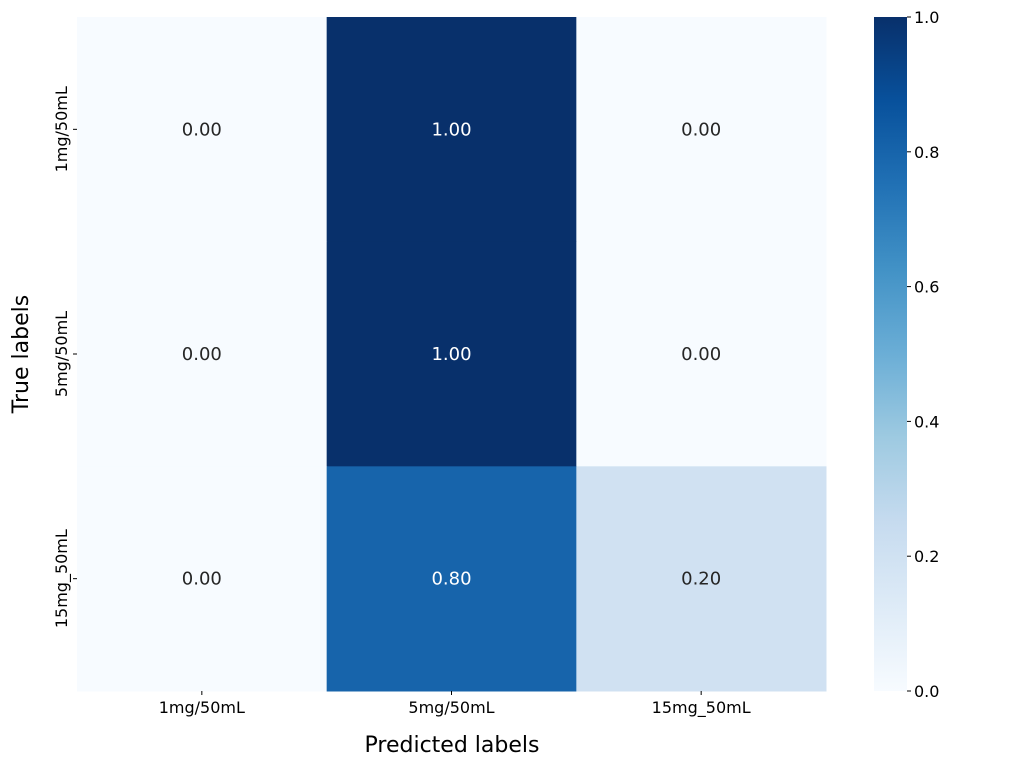 The height and width of the screenshot is (768, 1024). Describe the element at coordinates (890, 354) in the screenshot. I see `colorbar` at that location.